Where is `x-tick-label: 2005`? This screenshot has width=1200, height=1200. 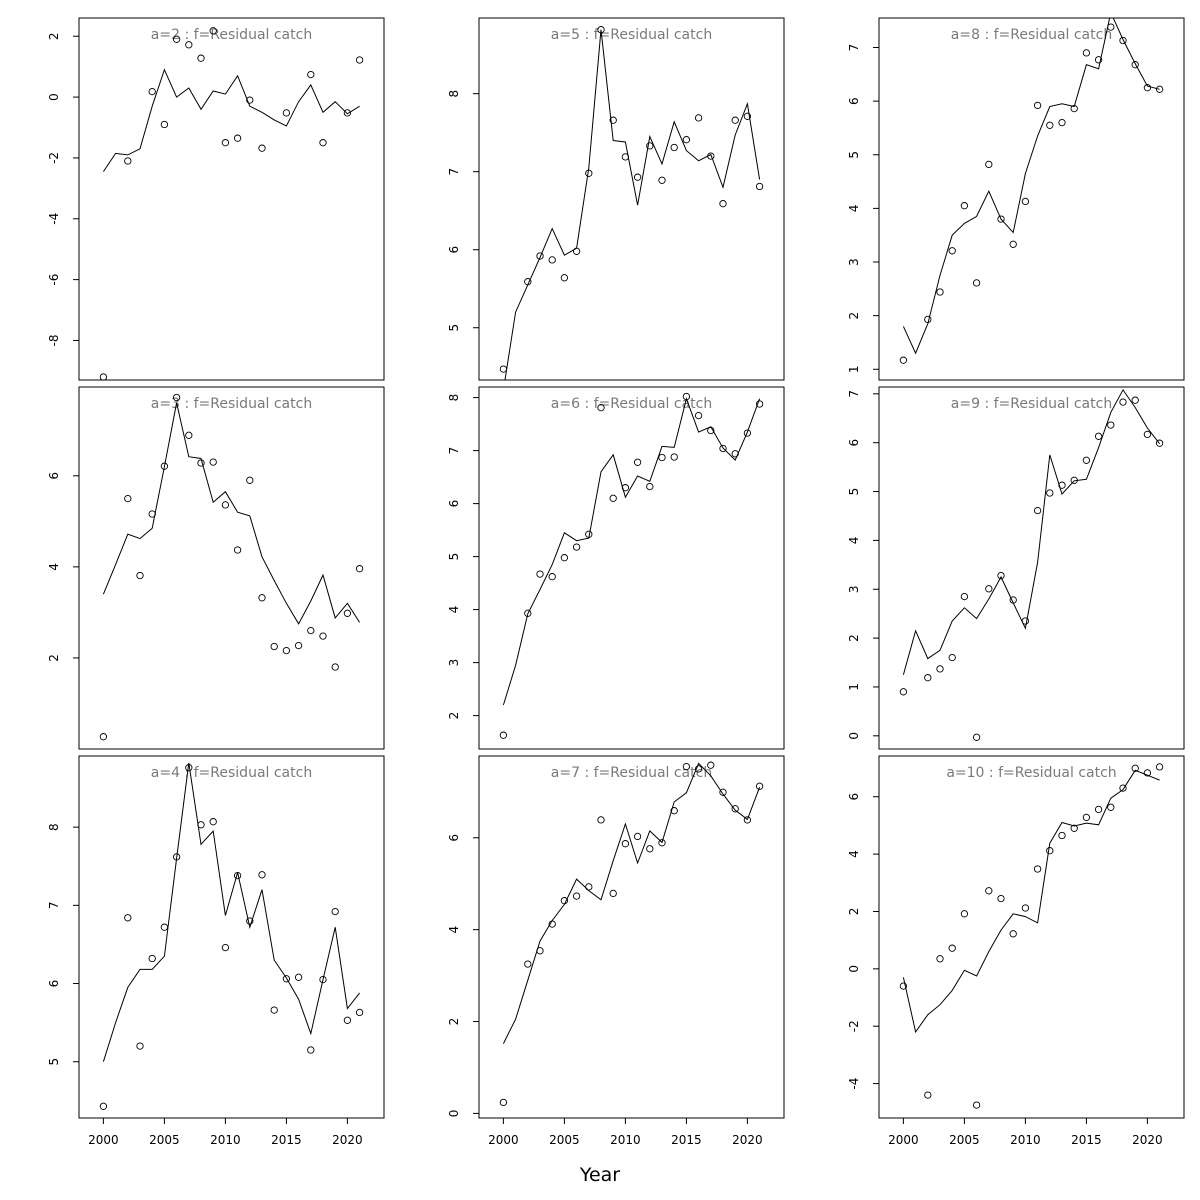 x-tick-label: 2005 is located at coordinates (964, 1140).